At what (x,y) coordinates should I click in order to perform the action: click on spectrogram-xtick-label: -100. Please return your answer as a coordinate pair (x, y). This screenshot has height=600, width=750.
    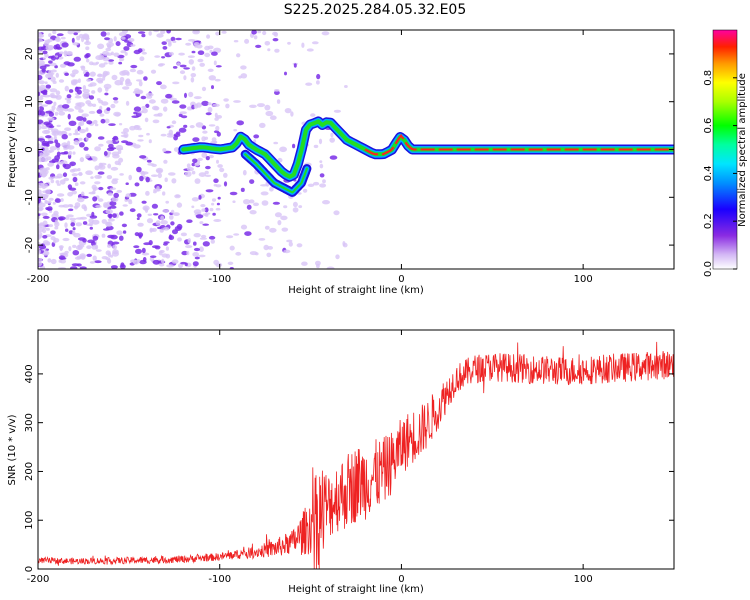
    Looking at the image, I should click on (219, 279).